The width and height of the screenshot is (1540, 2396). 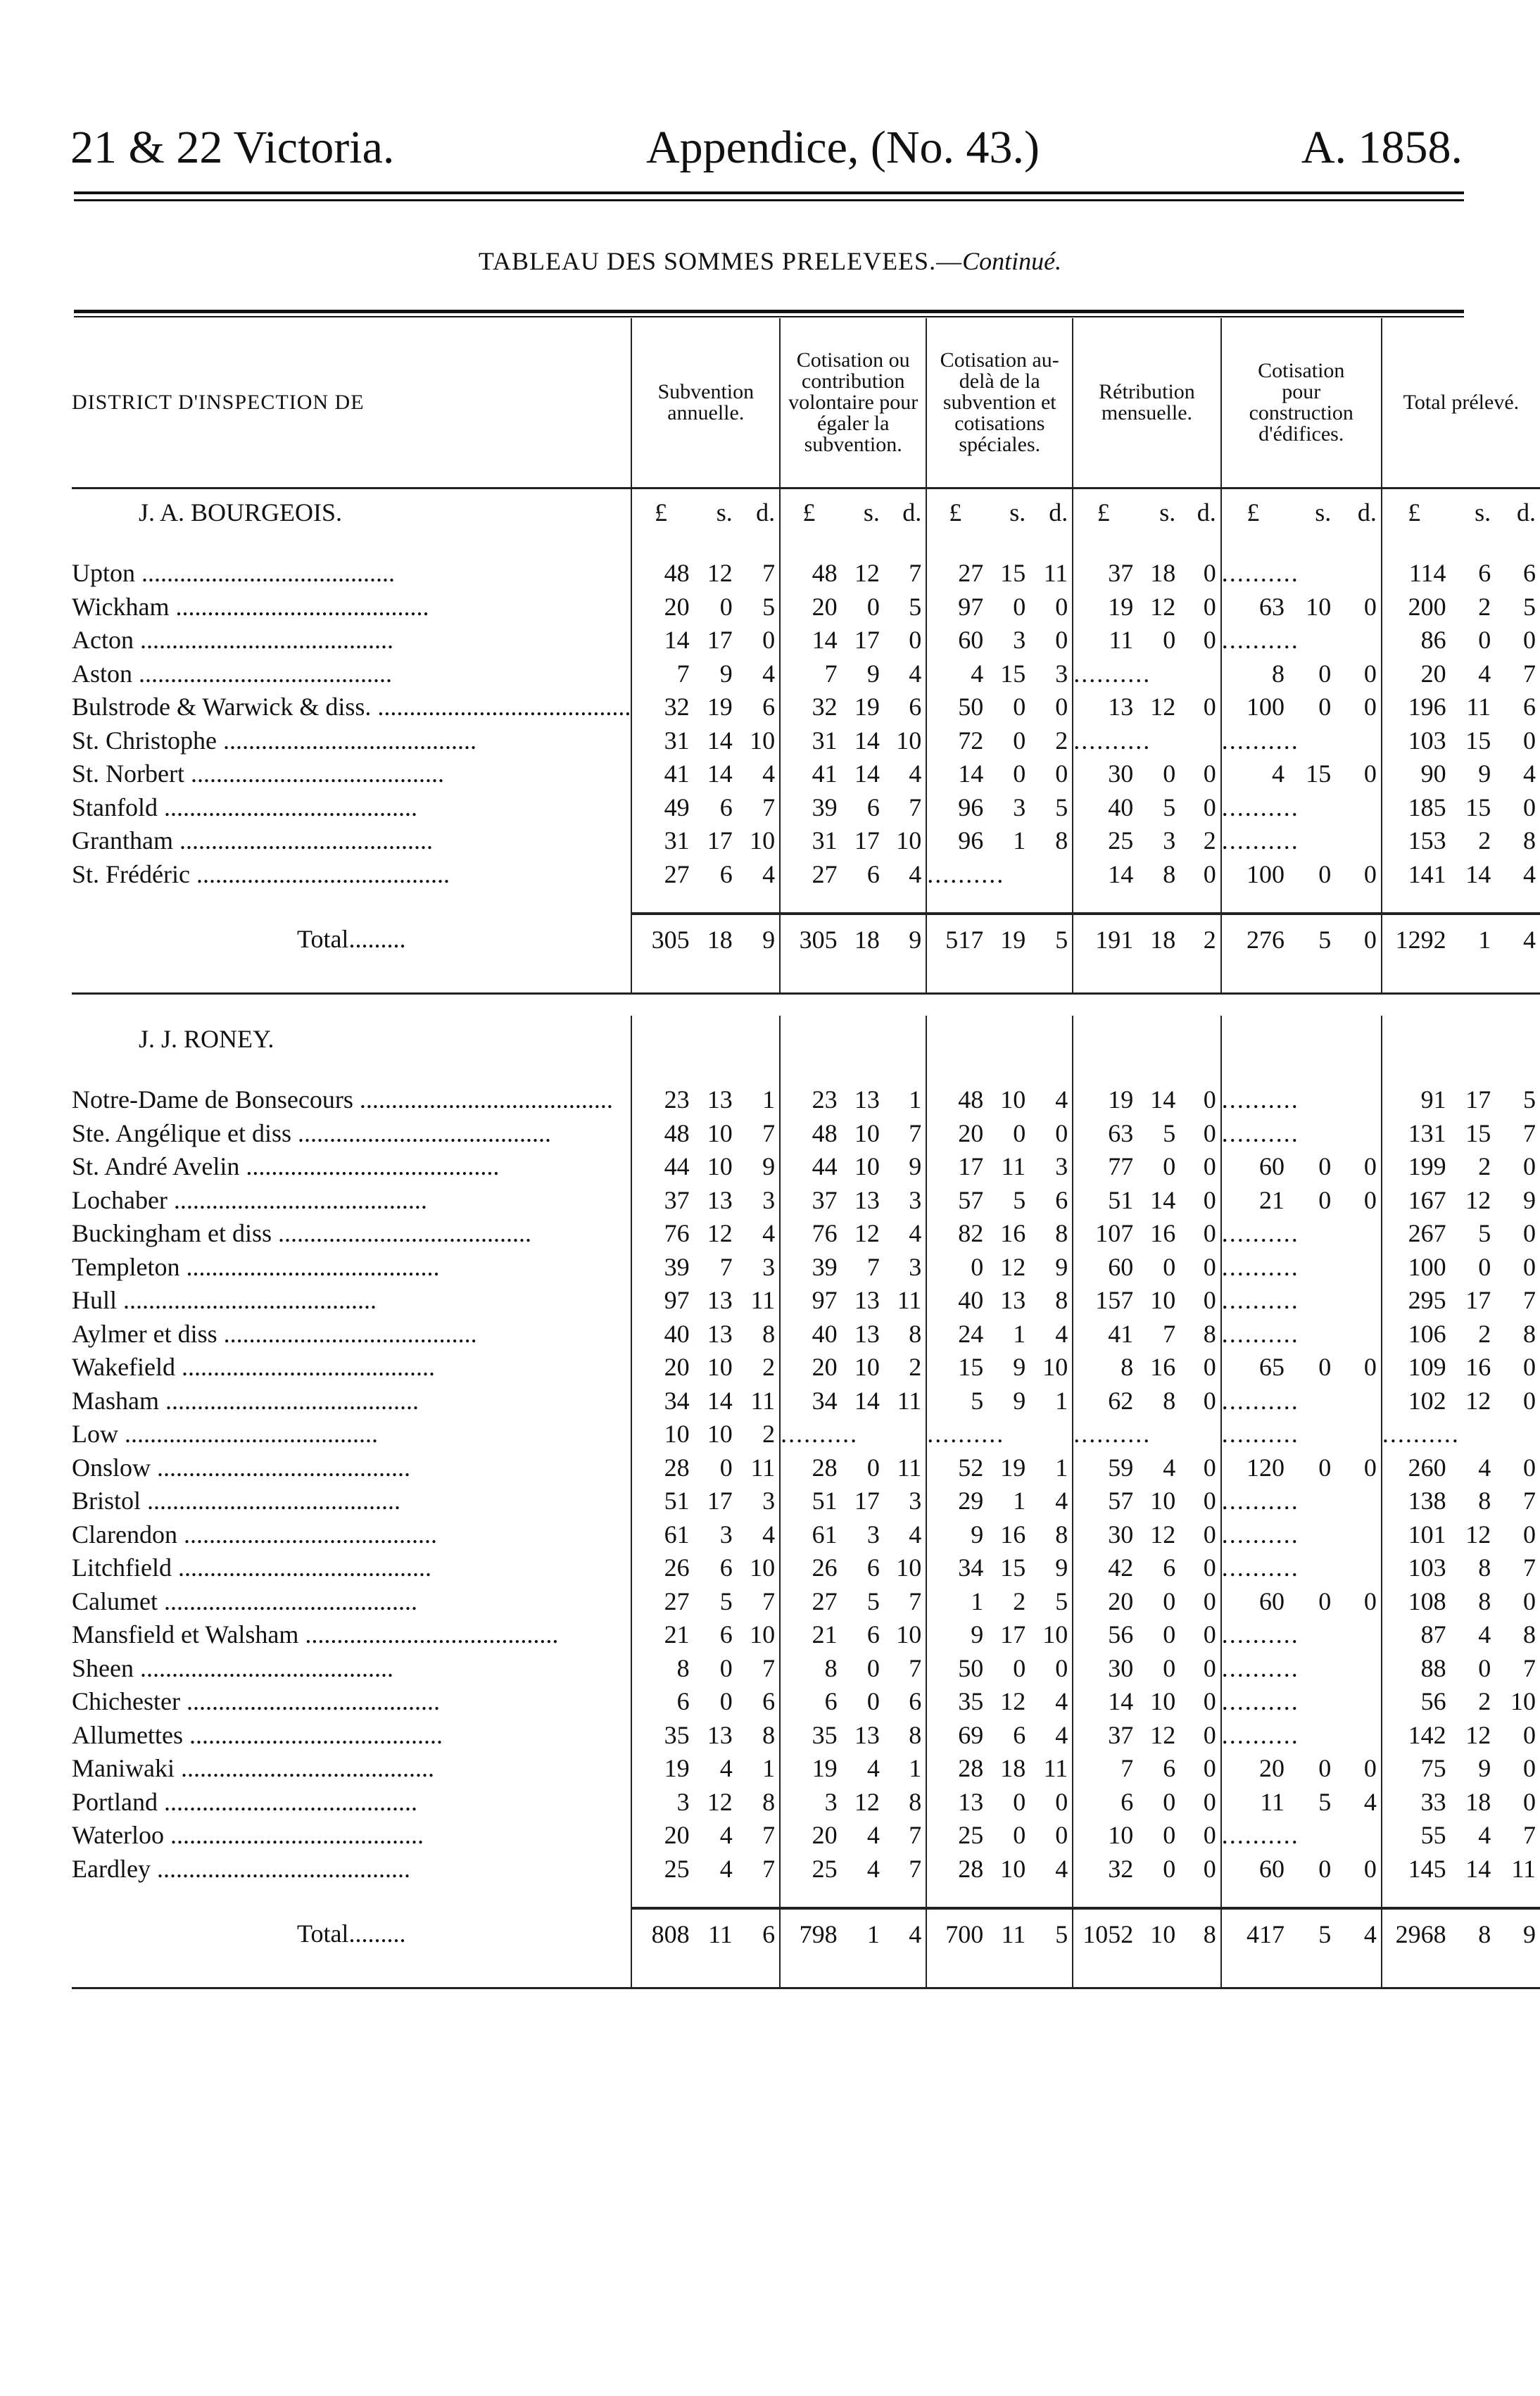 I want to click on amount-shillings: 11, so click(x=1008, y=1933).